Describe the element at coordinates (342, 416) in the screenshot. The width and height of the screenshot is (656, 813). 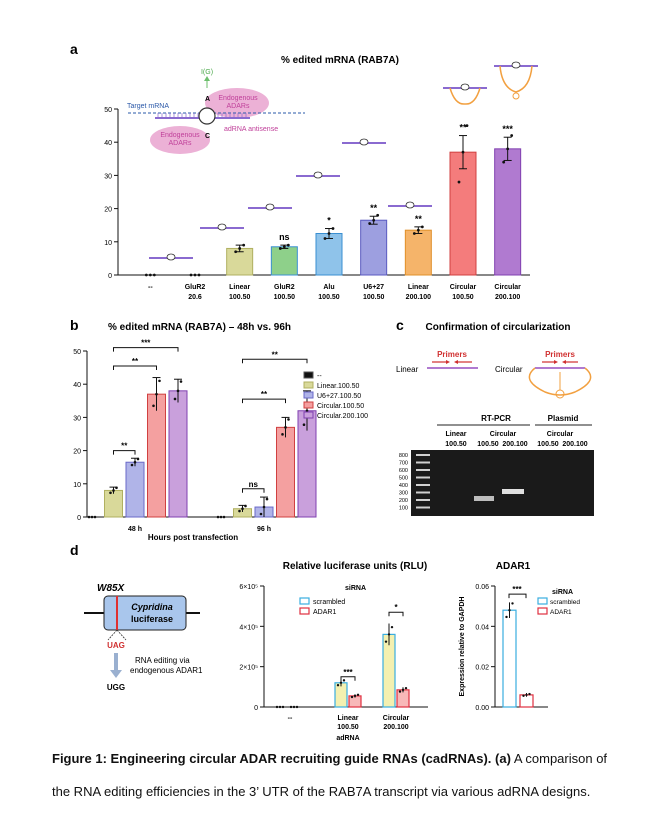
I see `legend-label: Circular.200.100` at that location.